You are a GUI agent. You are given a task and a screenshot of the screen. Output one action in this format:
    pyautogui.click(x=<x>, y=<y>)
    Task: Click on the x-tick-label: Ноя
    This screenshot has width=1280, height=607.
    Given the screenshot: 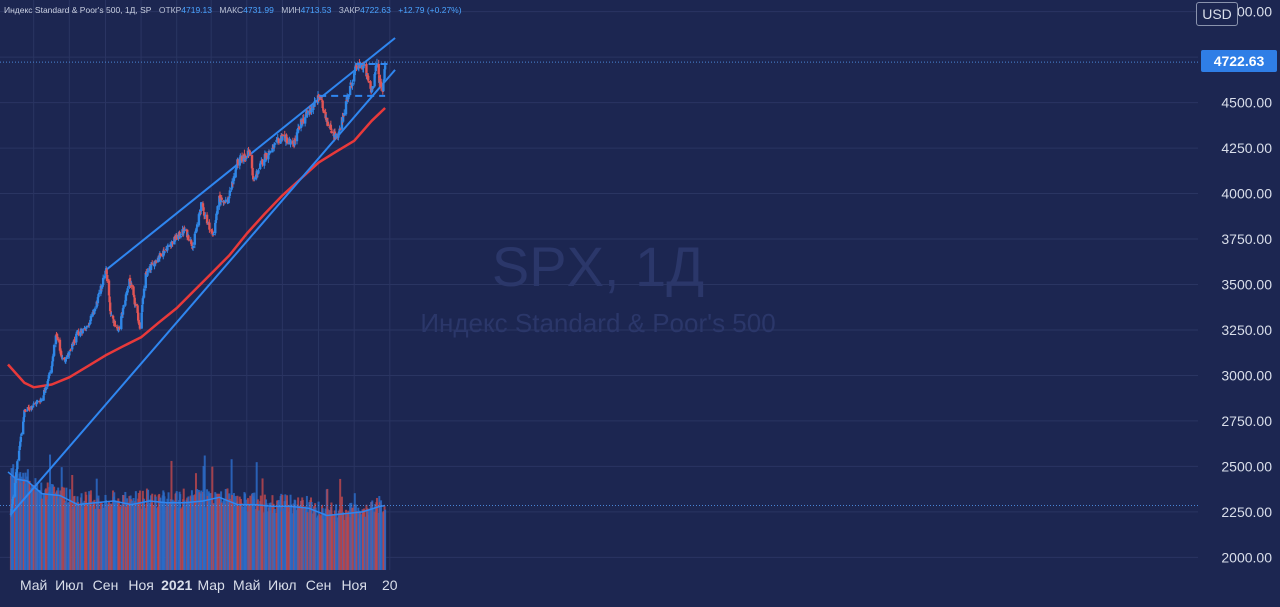 What is the action you would take?
    pyautogui.click(x=140, y=585)
    